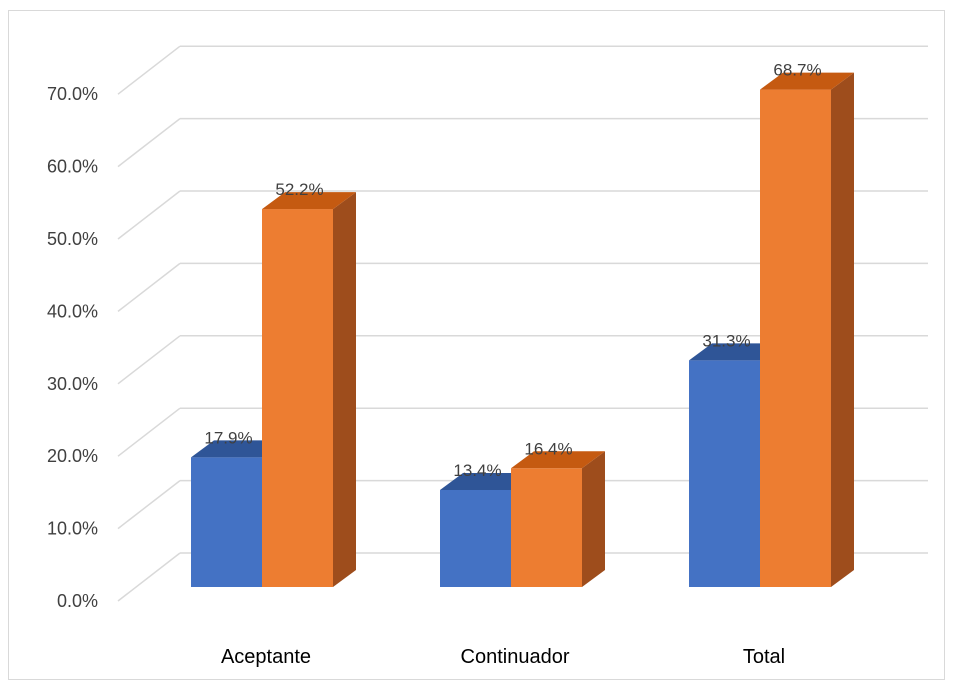 Image resolution: width=955 pixels, height=688 pixels. I want to click on data-label: 16.4%, so click(548, 448).